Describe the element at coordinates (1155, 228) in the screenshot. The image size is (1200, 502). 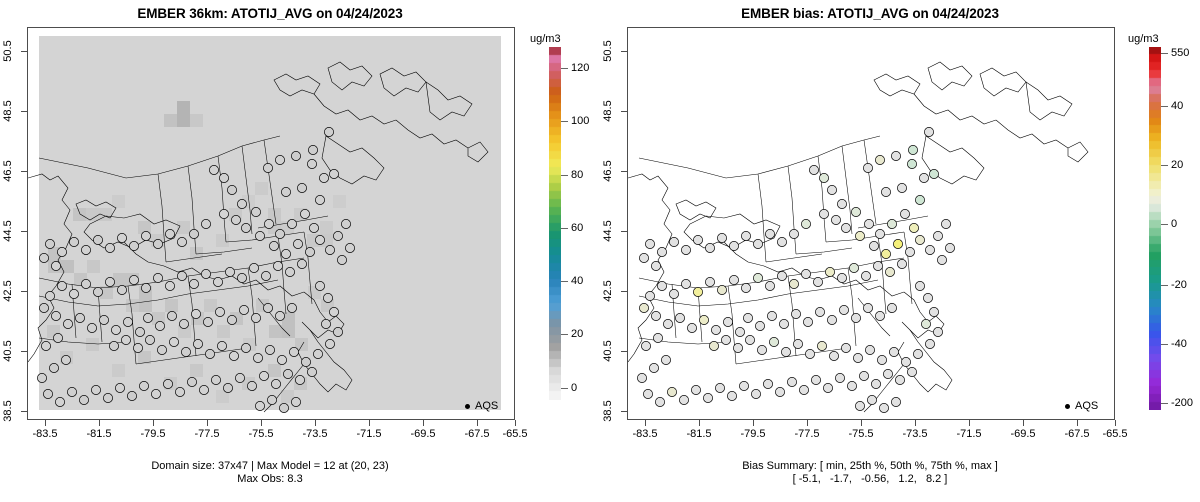
I see `bias-colorbar` at that location.